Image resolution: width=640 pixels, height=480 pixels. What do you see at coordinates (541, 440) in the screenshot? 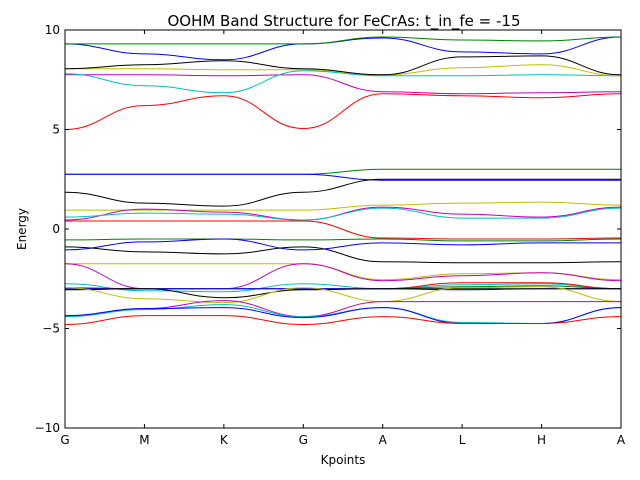
I see `x-tick-label: H` at bounding box center [541, 440].